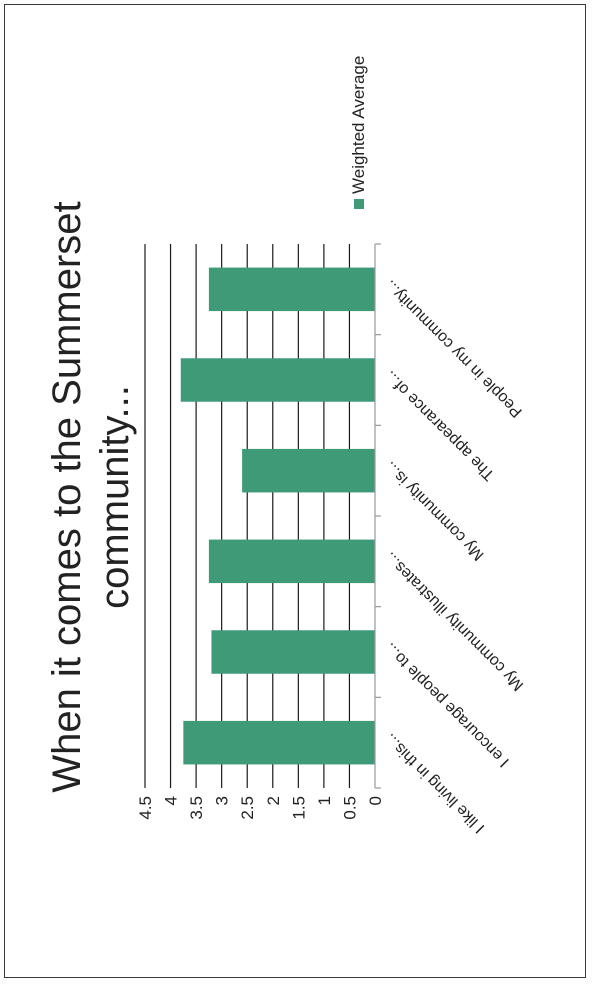 This screenshot has width=592, height=984. Describe the element at coordinates (377, 516) in the screenshot. I see `category-axis` at that location.